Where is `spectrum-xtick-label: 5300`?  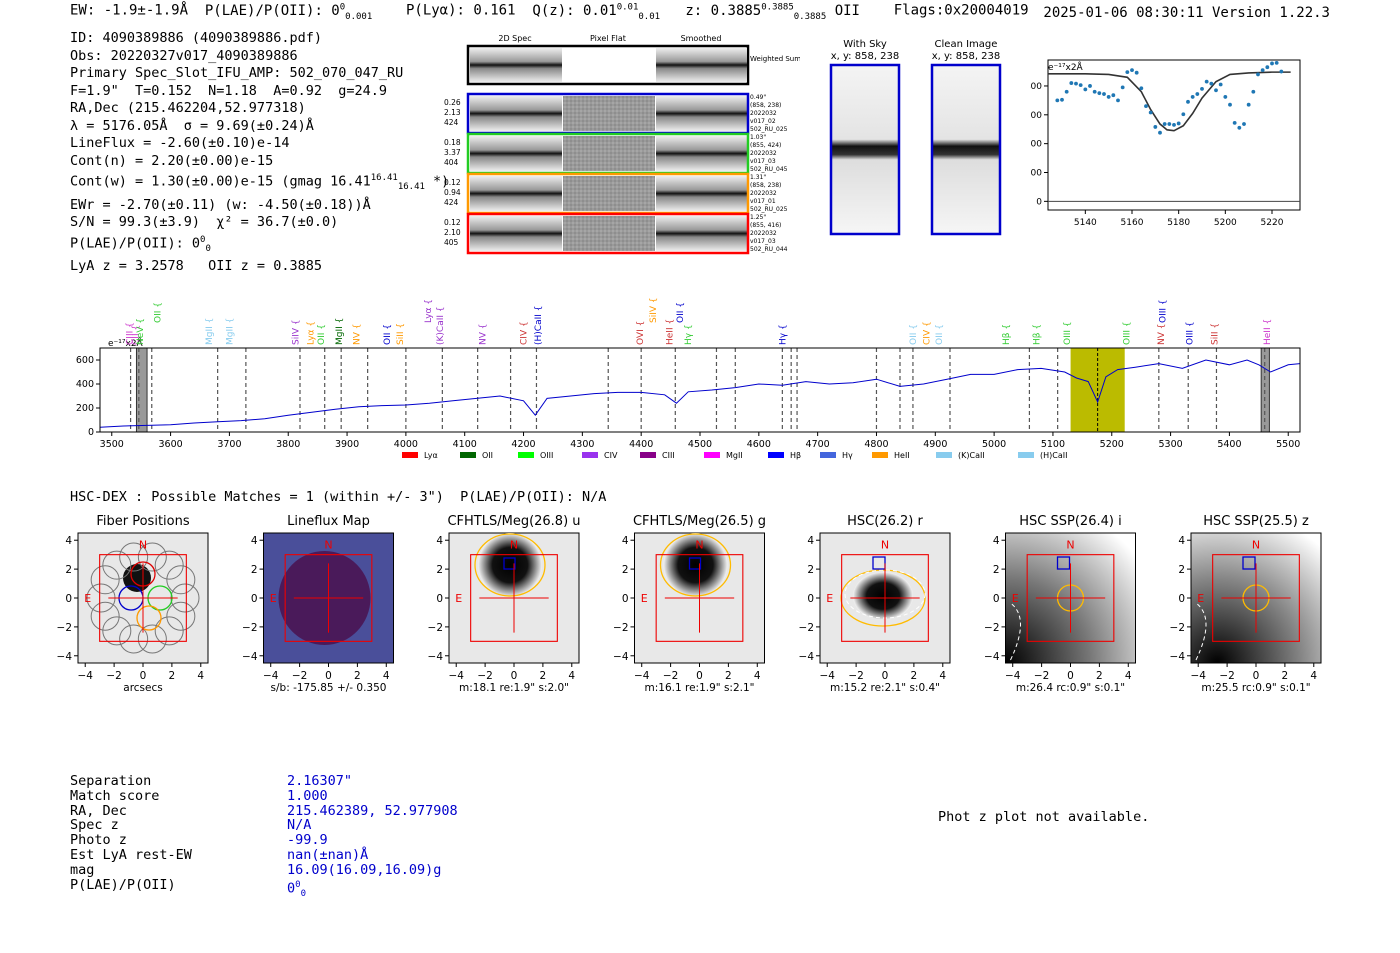 spectrum-xtick-label: 5300 is located at coordinates (1170, 444).